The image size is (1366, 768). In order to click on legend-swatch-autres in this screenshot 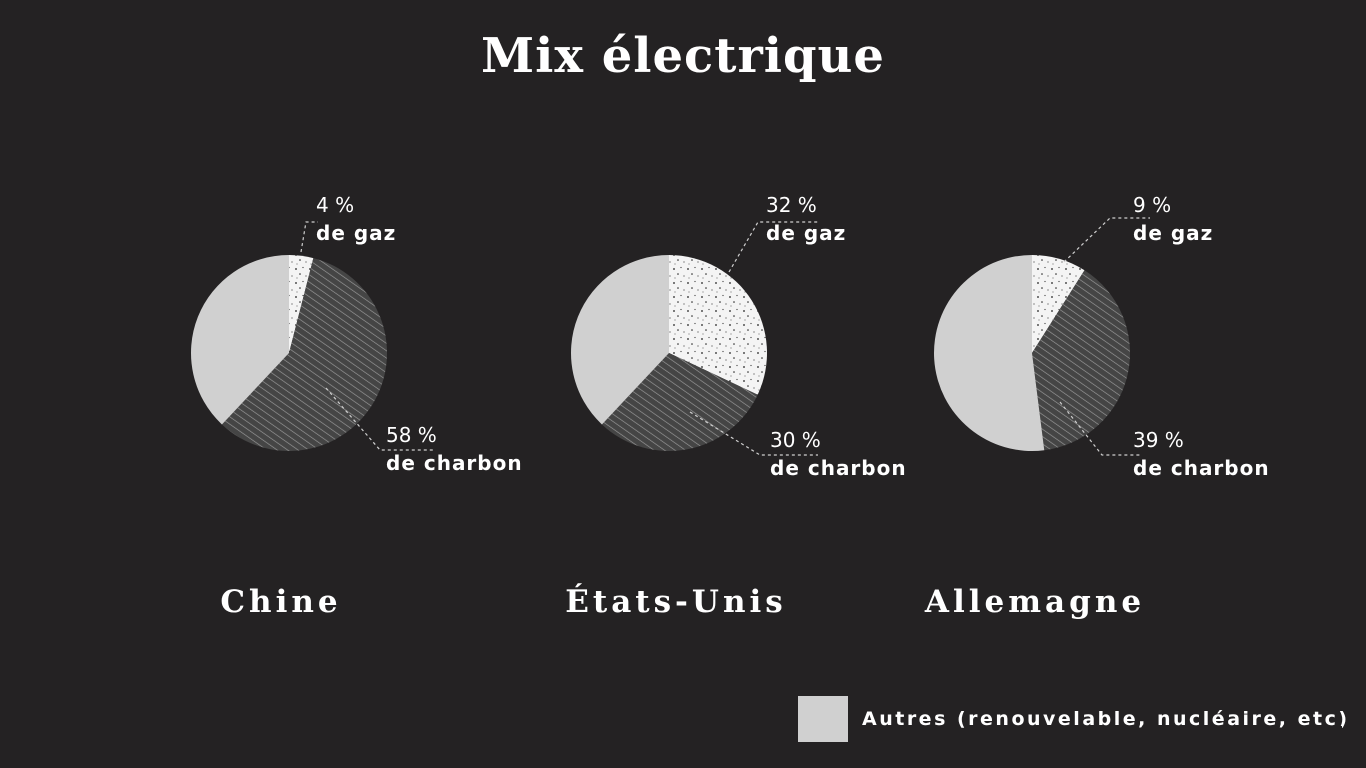, I will do `click(823, 719)`.